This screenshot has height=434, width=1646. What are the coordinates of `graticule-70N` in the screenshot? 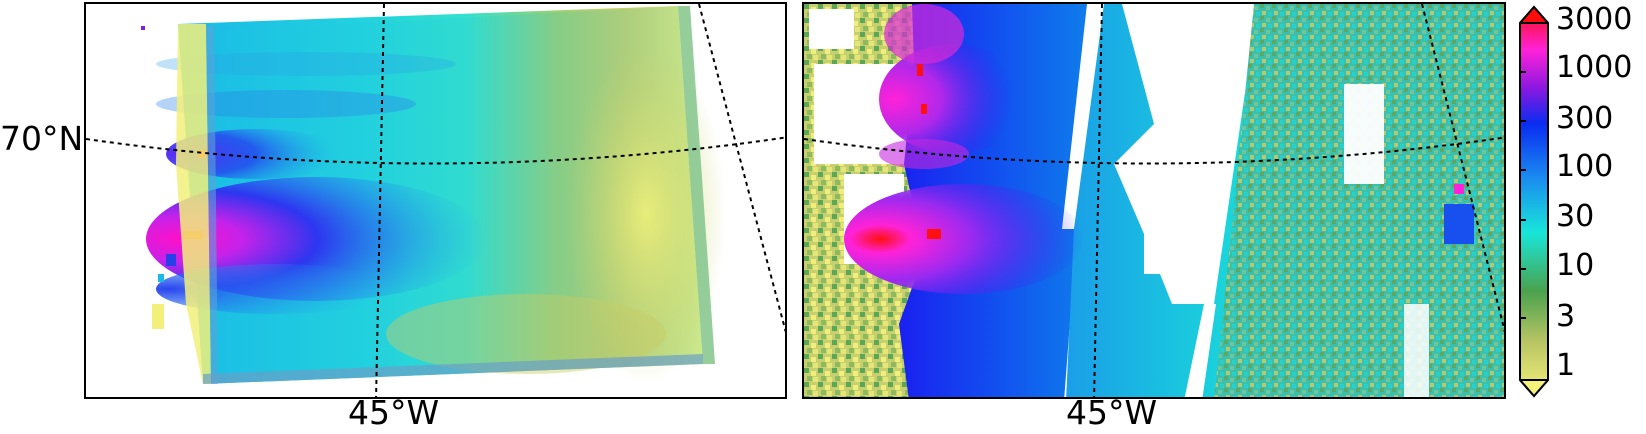 It's located at (1154, 150).